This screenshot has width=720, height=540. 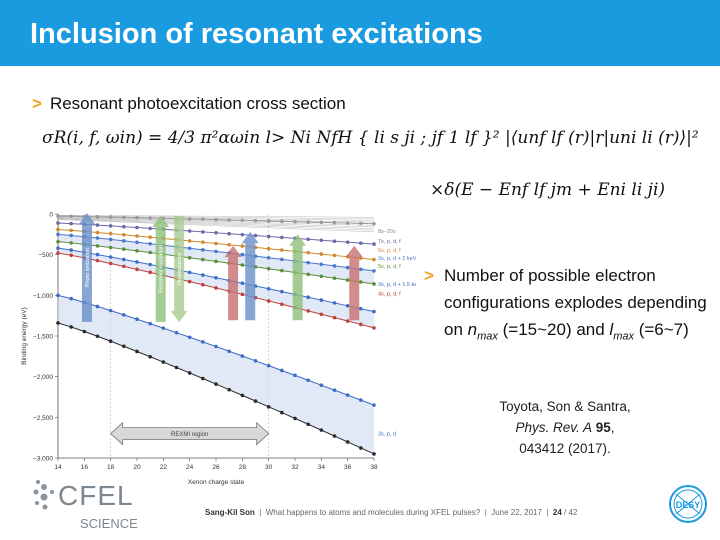 What do you see at coordinates (348, 467) in the screenshot?
I see `x-tick-label: 36` at bounding box center [348, 467].